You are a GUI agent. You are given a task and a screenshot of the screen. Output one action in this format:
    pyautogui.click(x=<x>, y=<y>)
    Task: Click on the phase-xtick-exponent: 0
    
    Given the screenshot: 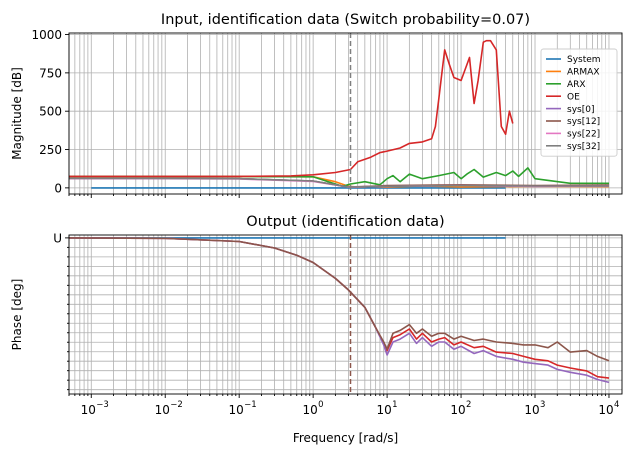 What is the action you would take?
    pyautogui.click(x=320, y=405)
    